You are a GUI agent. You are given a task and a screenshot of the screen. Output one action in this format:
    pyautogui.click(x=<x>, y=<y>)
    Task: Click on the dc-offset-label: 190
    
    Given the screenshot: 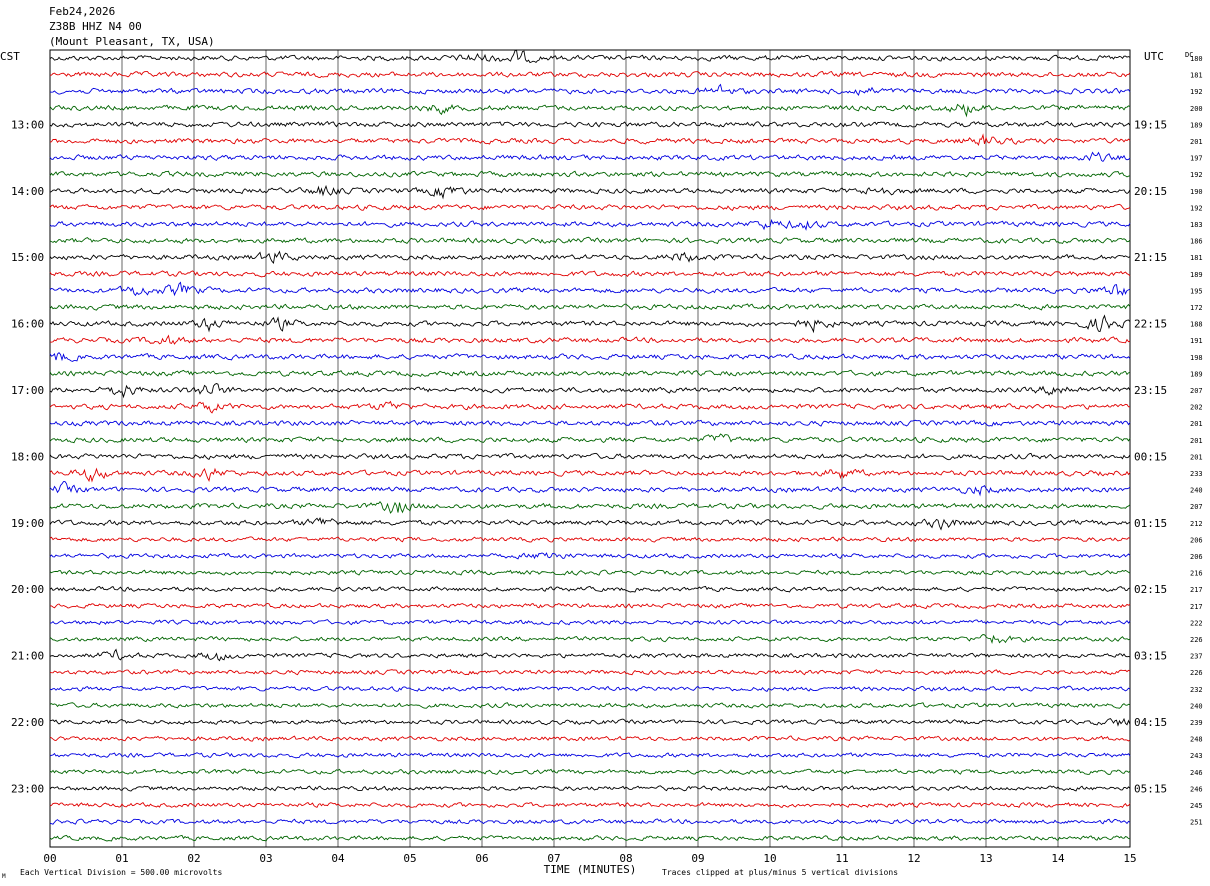 What is the action you would take?
    pyautogui.click(x=1196, y=192)
    